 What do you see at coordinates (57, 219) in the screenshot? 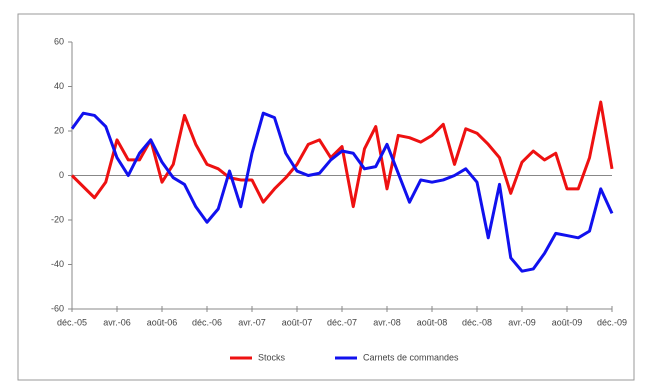
I see `y-tick-label: -20` at bounding box center [57, 219].